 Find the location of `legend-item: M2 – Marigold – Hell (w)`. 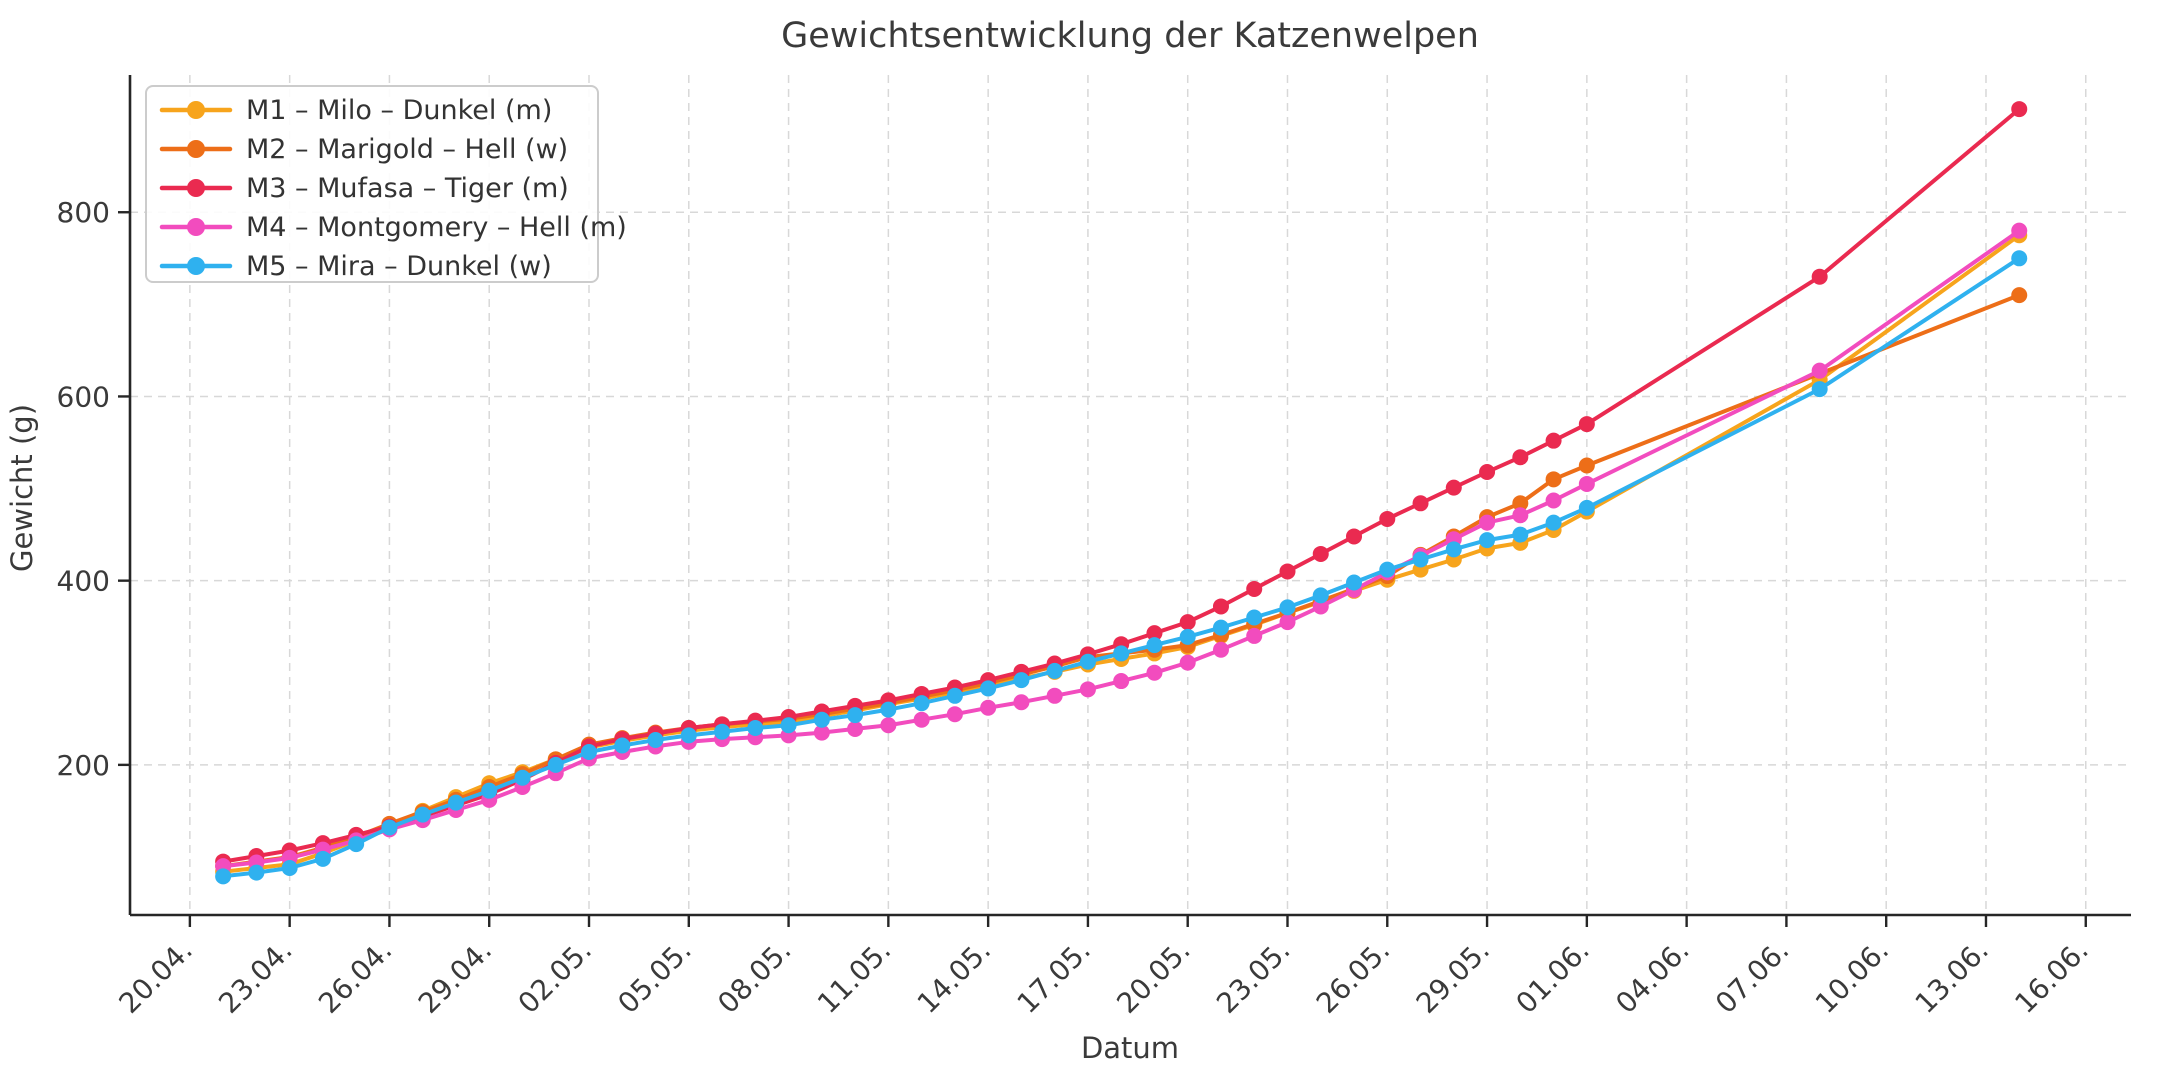

legend-item: M2 – Marigold – Hell (w) is located at coordinates (363, 149).